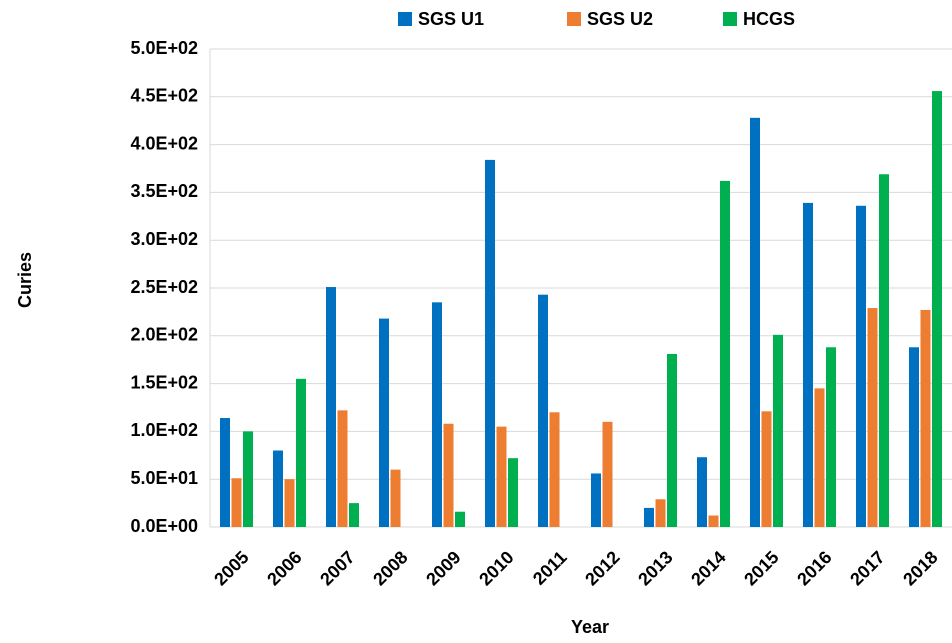 This screenshot has width=952, height=643. I want to click on y-axis-title: Curies, so click(25, 280).